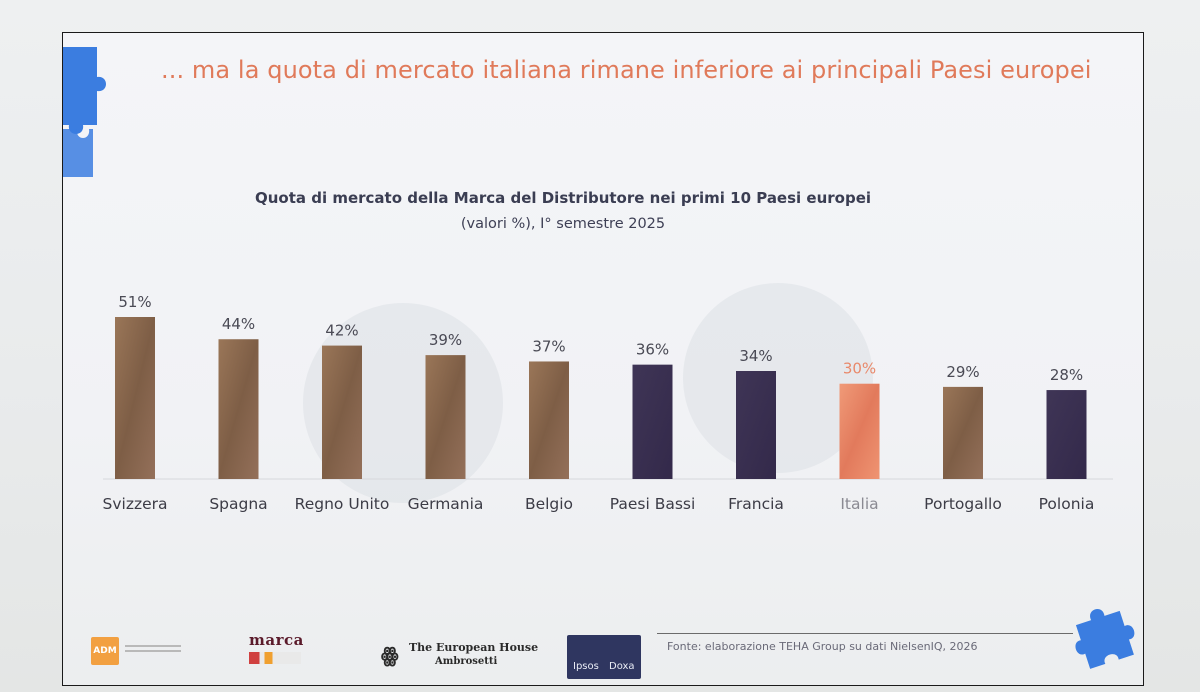 Image resolution: width=1200 pixels, height=692 pixels. What do you see at coordinates (755, 356) in the screenshot?
I see `bar-value-label: 34%` at bounding box center [755, 356].